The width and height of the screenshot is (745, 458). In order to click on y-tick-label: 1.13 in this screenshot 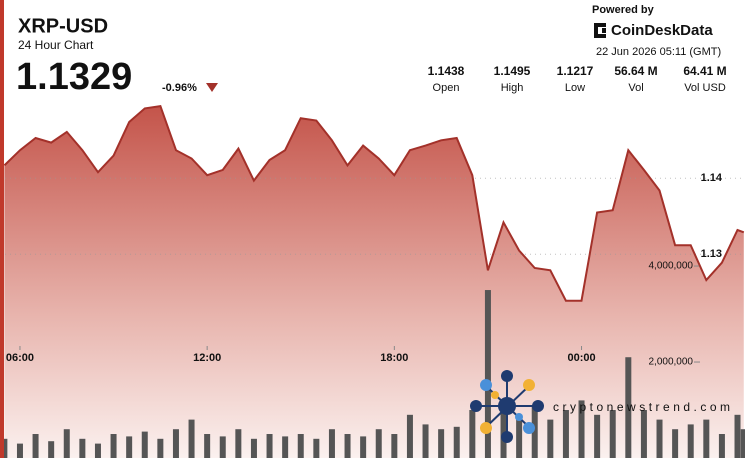, I will do `click(711, 254)`.